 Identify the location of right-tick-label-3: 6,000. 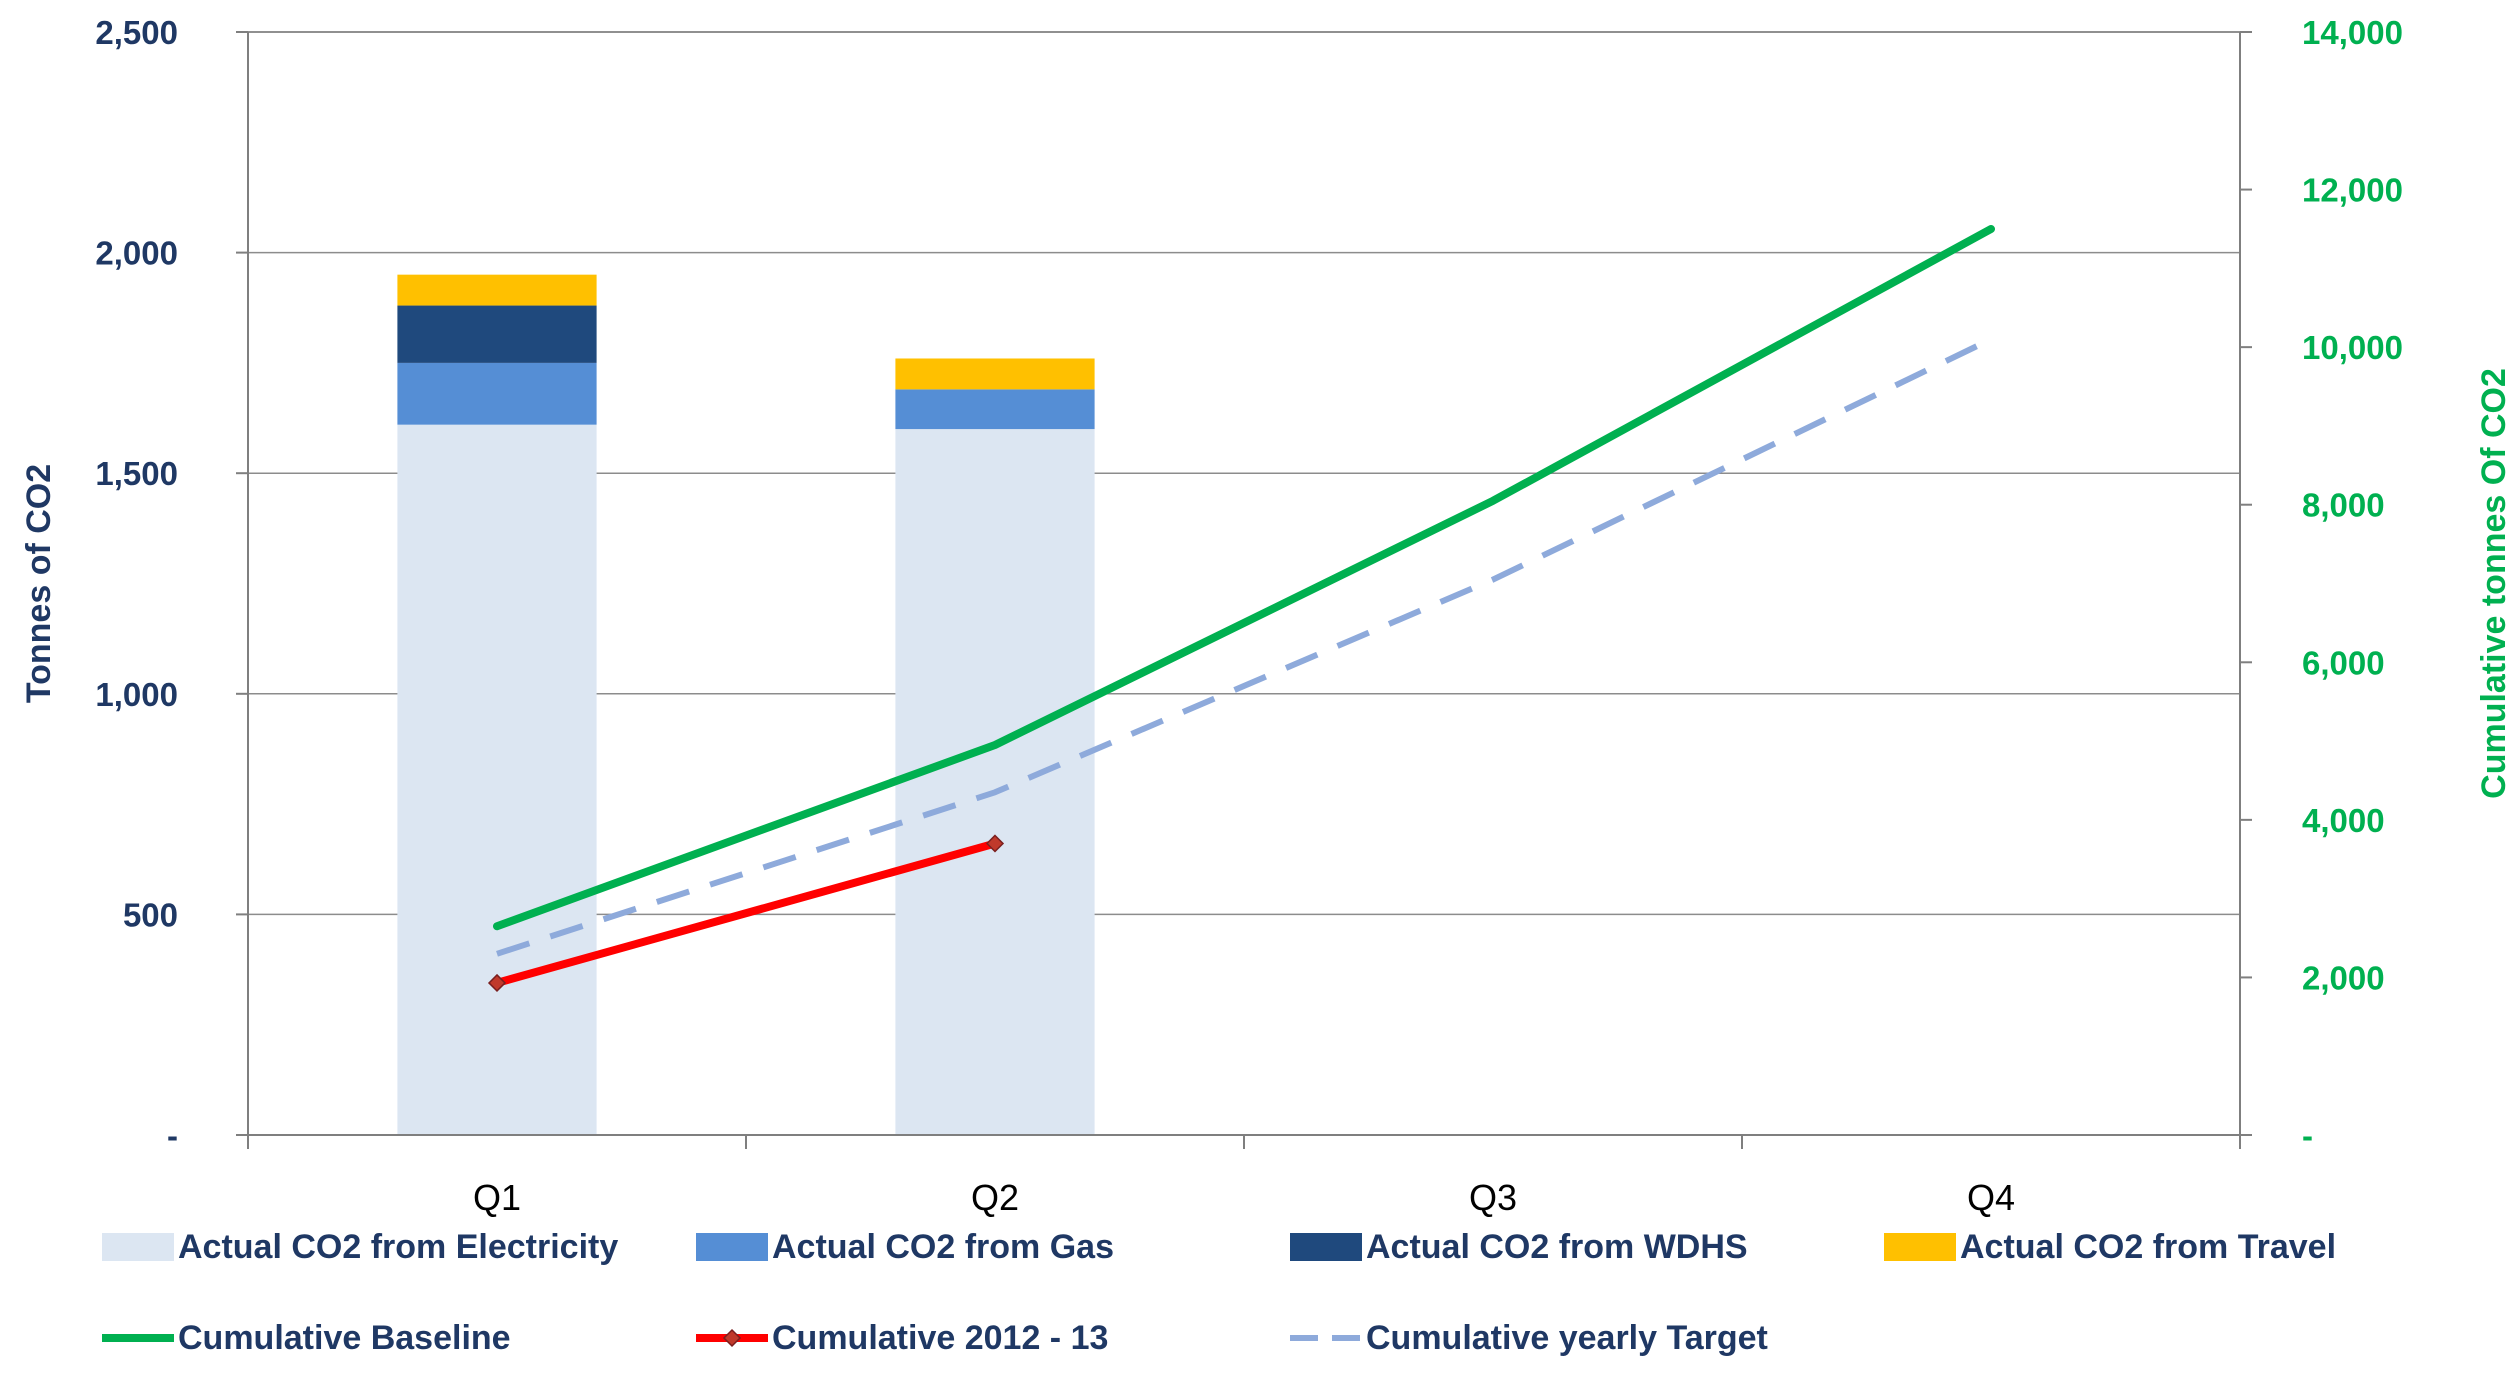
(2343, 662).